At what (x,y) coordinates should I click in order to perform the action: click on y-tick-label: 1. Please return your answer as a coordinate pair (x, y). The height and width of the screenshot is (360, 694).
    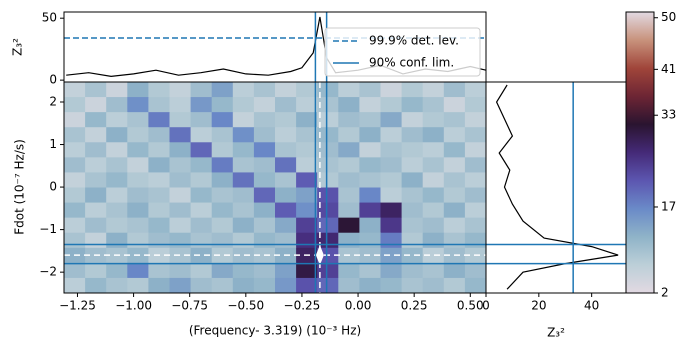
    Looking at the image, I should click on (53, 144).